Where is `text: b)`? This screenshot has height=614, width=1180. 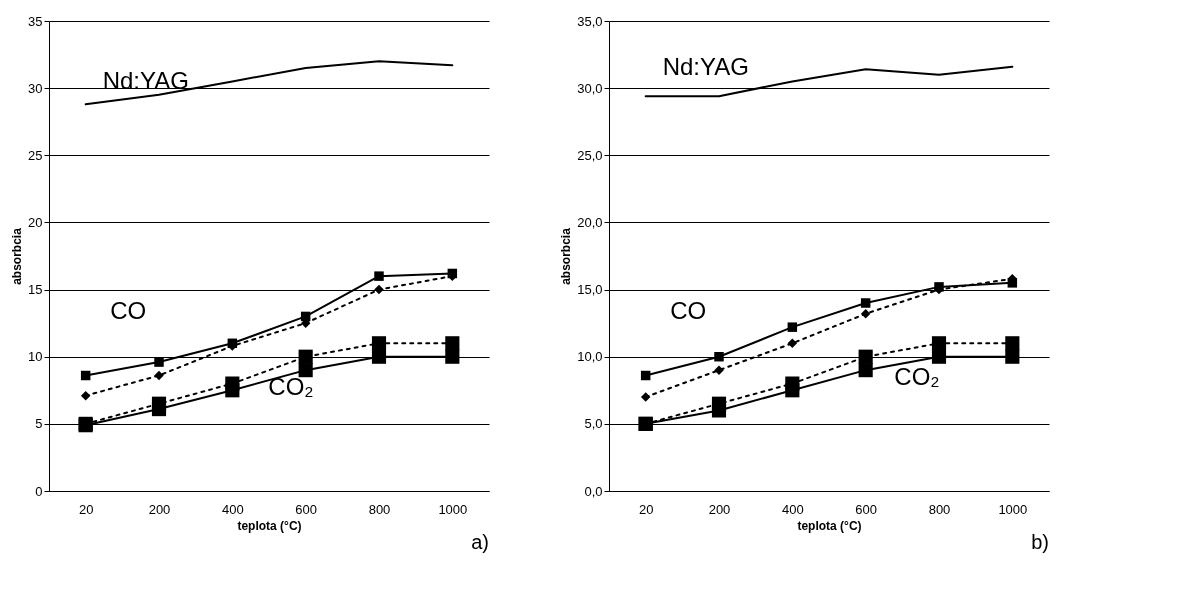 text: b) is located at coordinates (1040, 542).